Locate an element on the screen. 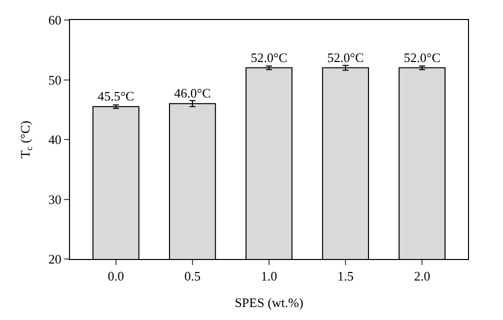 This screenshot has height=320, width=503. x-tick-label: 0.5 is located at coordinates (192, 276).